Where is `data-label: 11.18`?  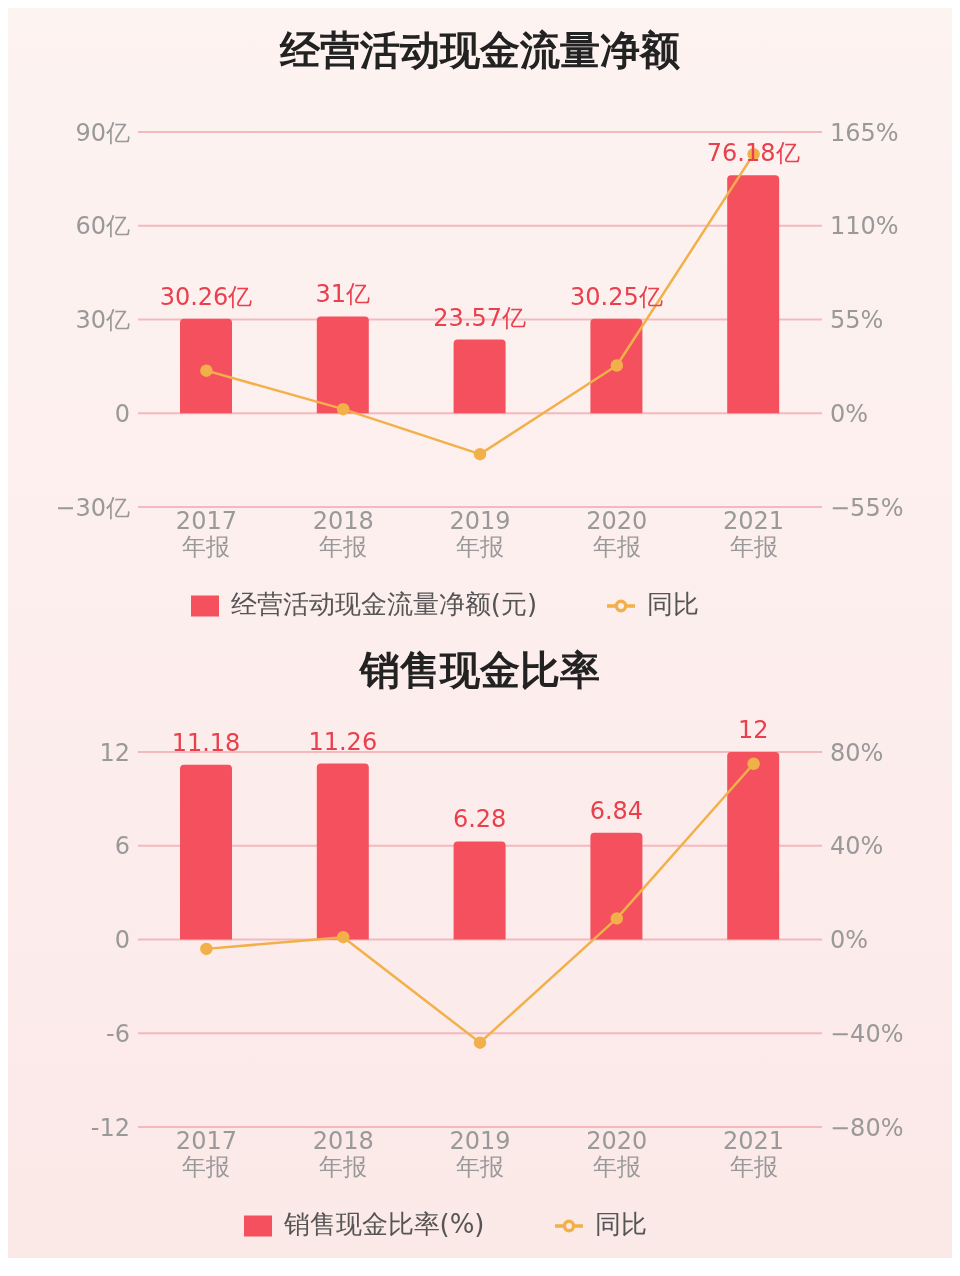
data-label: 11.18 is located at coordinates (206, 742).